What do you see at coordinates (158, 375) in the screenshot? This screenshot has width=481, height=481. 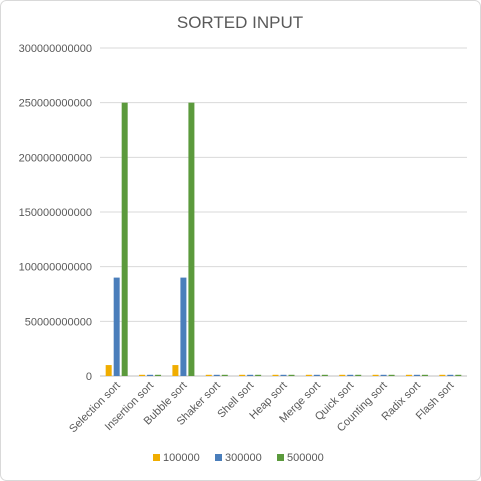 I see `bar-500000-insertion-sort` at bounding box center [158, 375].